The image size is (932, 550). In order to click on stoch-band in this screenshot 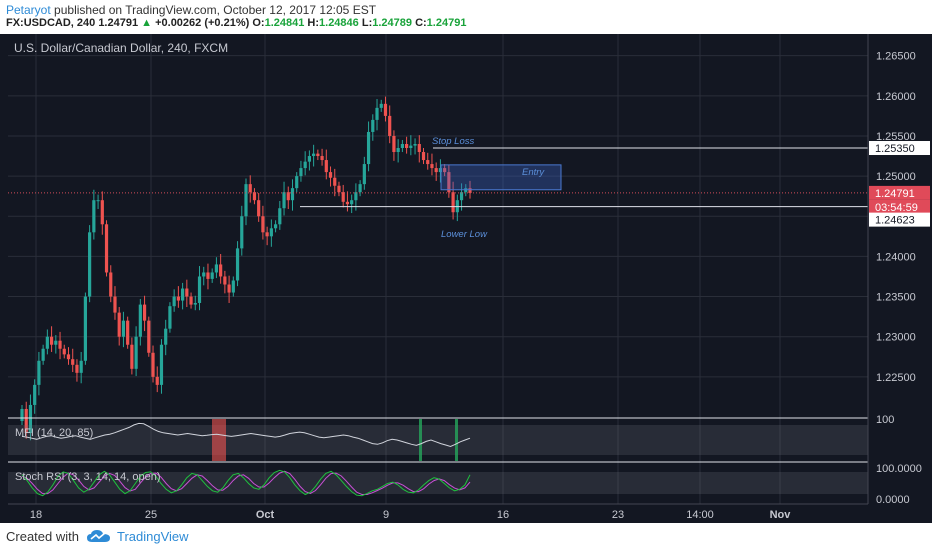, I will do `click(438, 483)`.